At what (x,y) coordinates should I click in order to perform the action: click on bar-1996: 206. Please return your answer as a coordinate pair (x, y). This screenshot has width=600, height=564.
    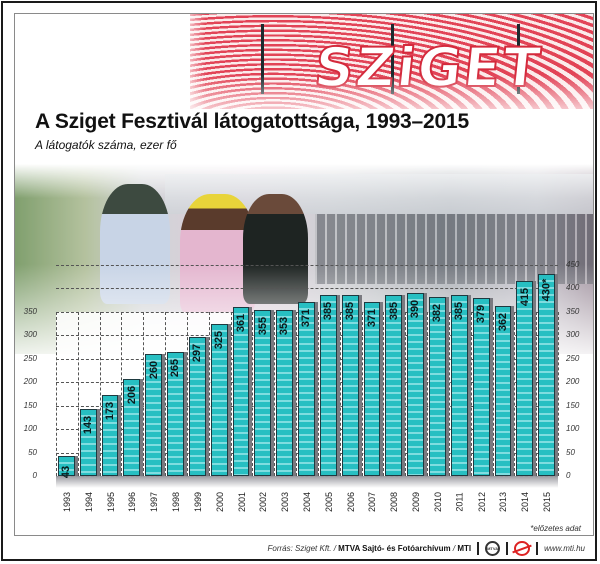
    Looking at the image, I should click on (132, 427).